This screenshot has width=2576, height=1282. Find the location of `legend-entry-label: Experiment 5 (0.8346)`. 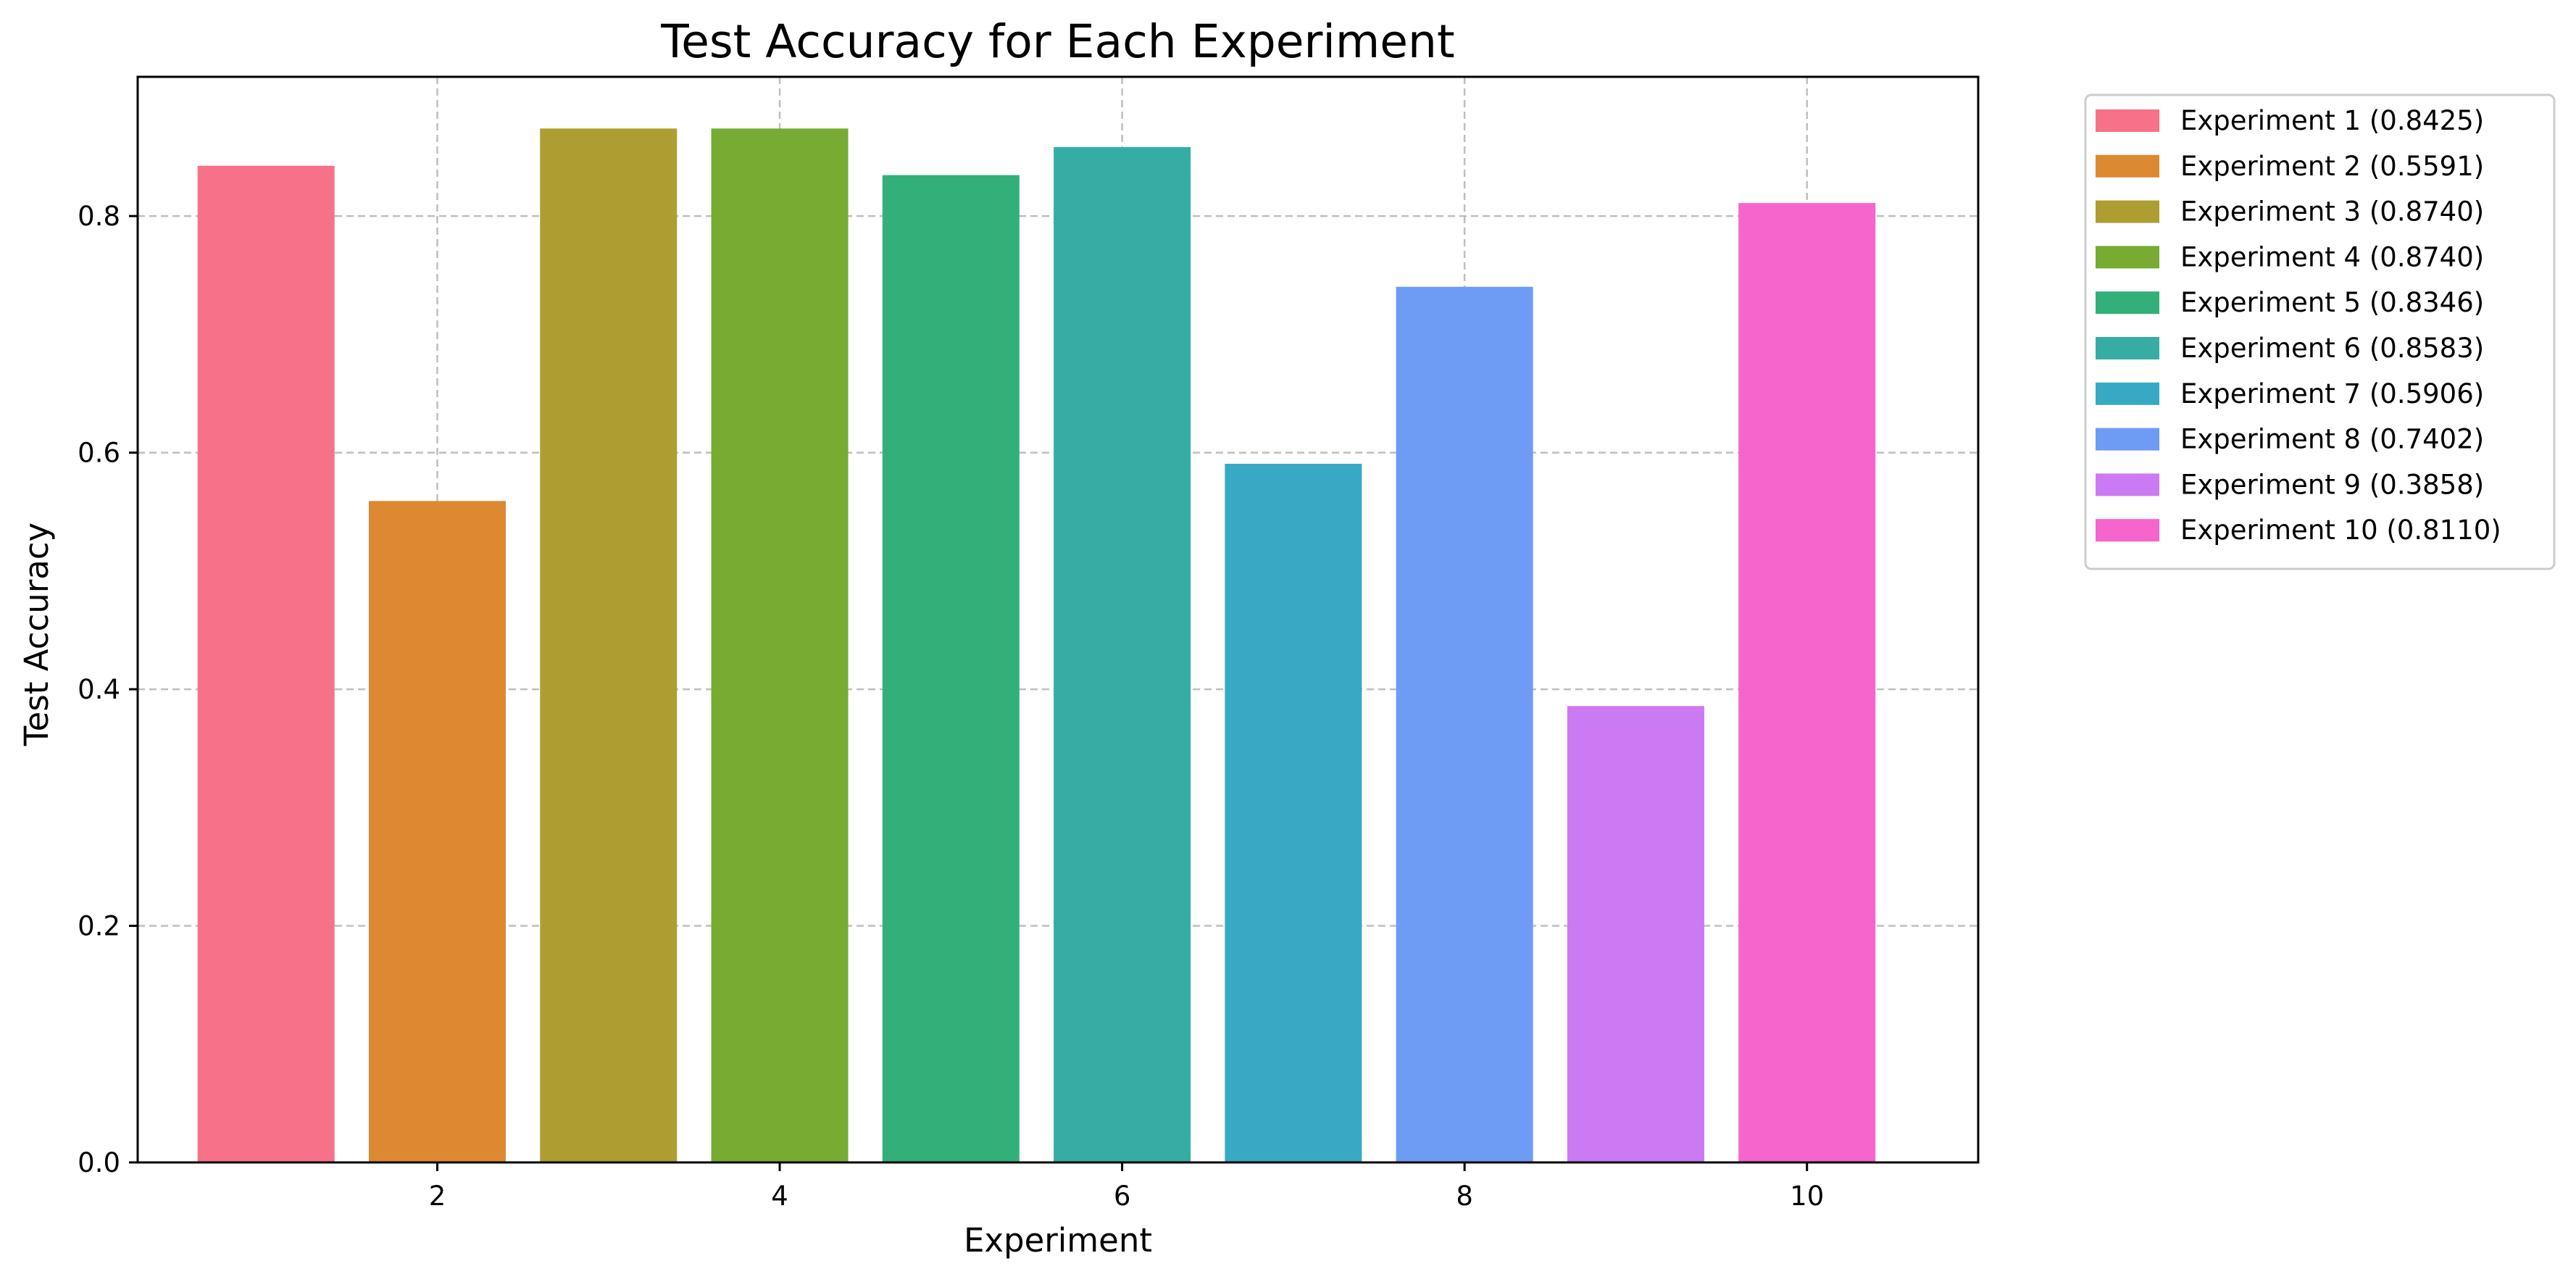

legend-entry-label: Experiment 5 (0.8346) is located at coordinates (2332, 302).